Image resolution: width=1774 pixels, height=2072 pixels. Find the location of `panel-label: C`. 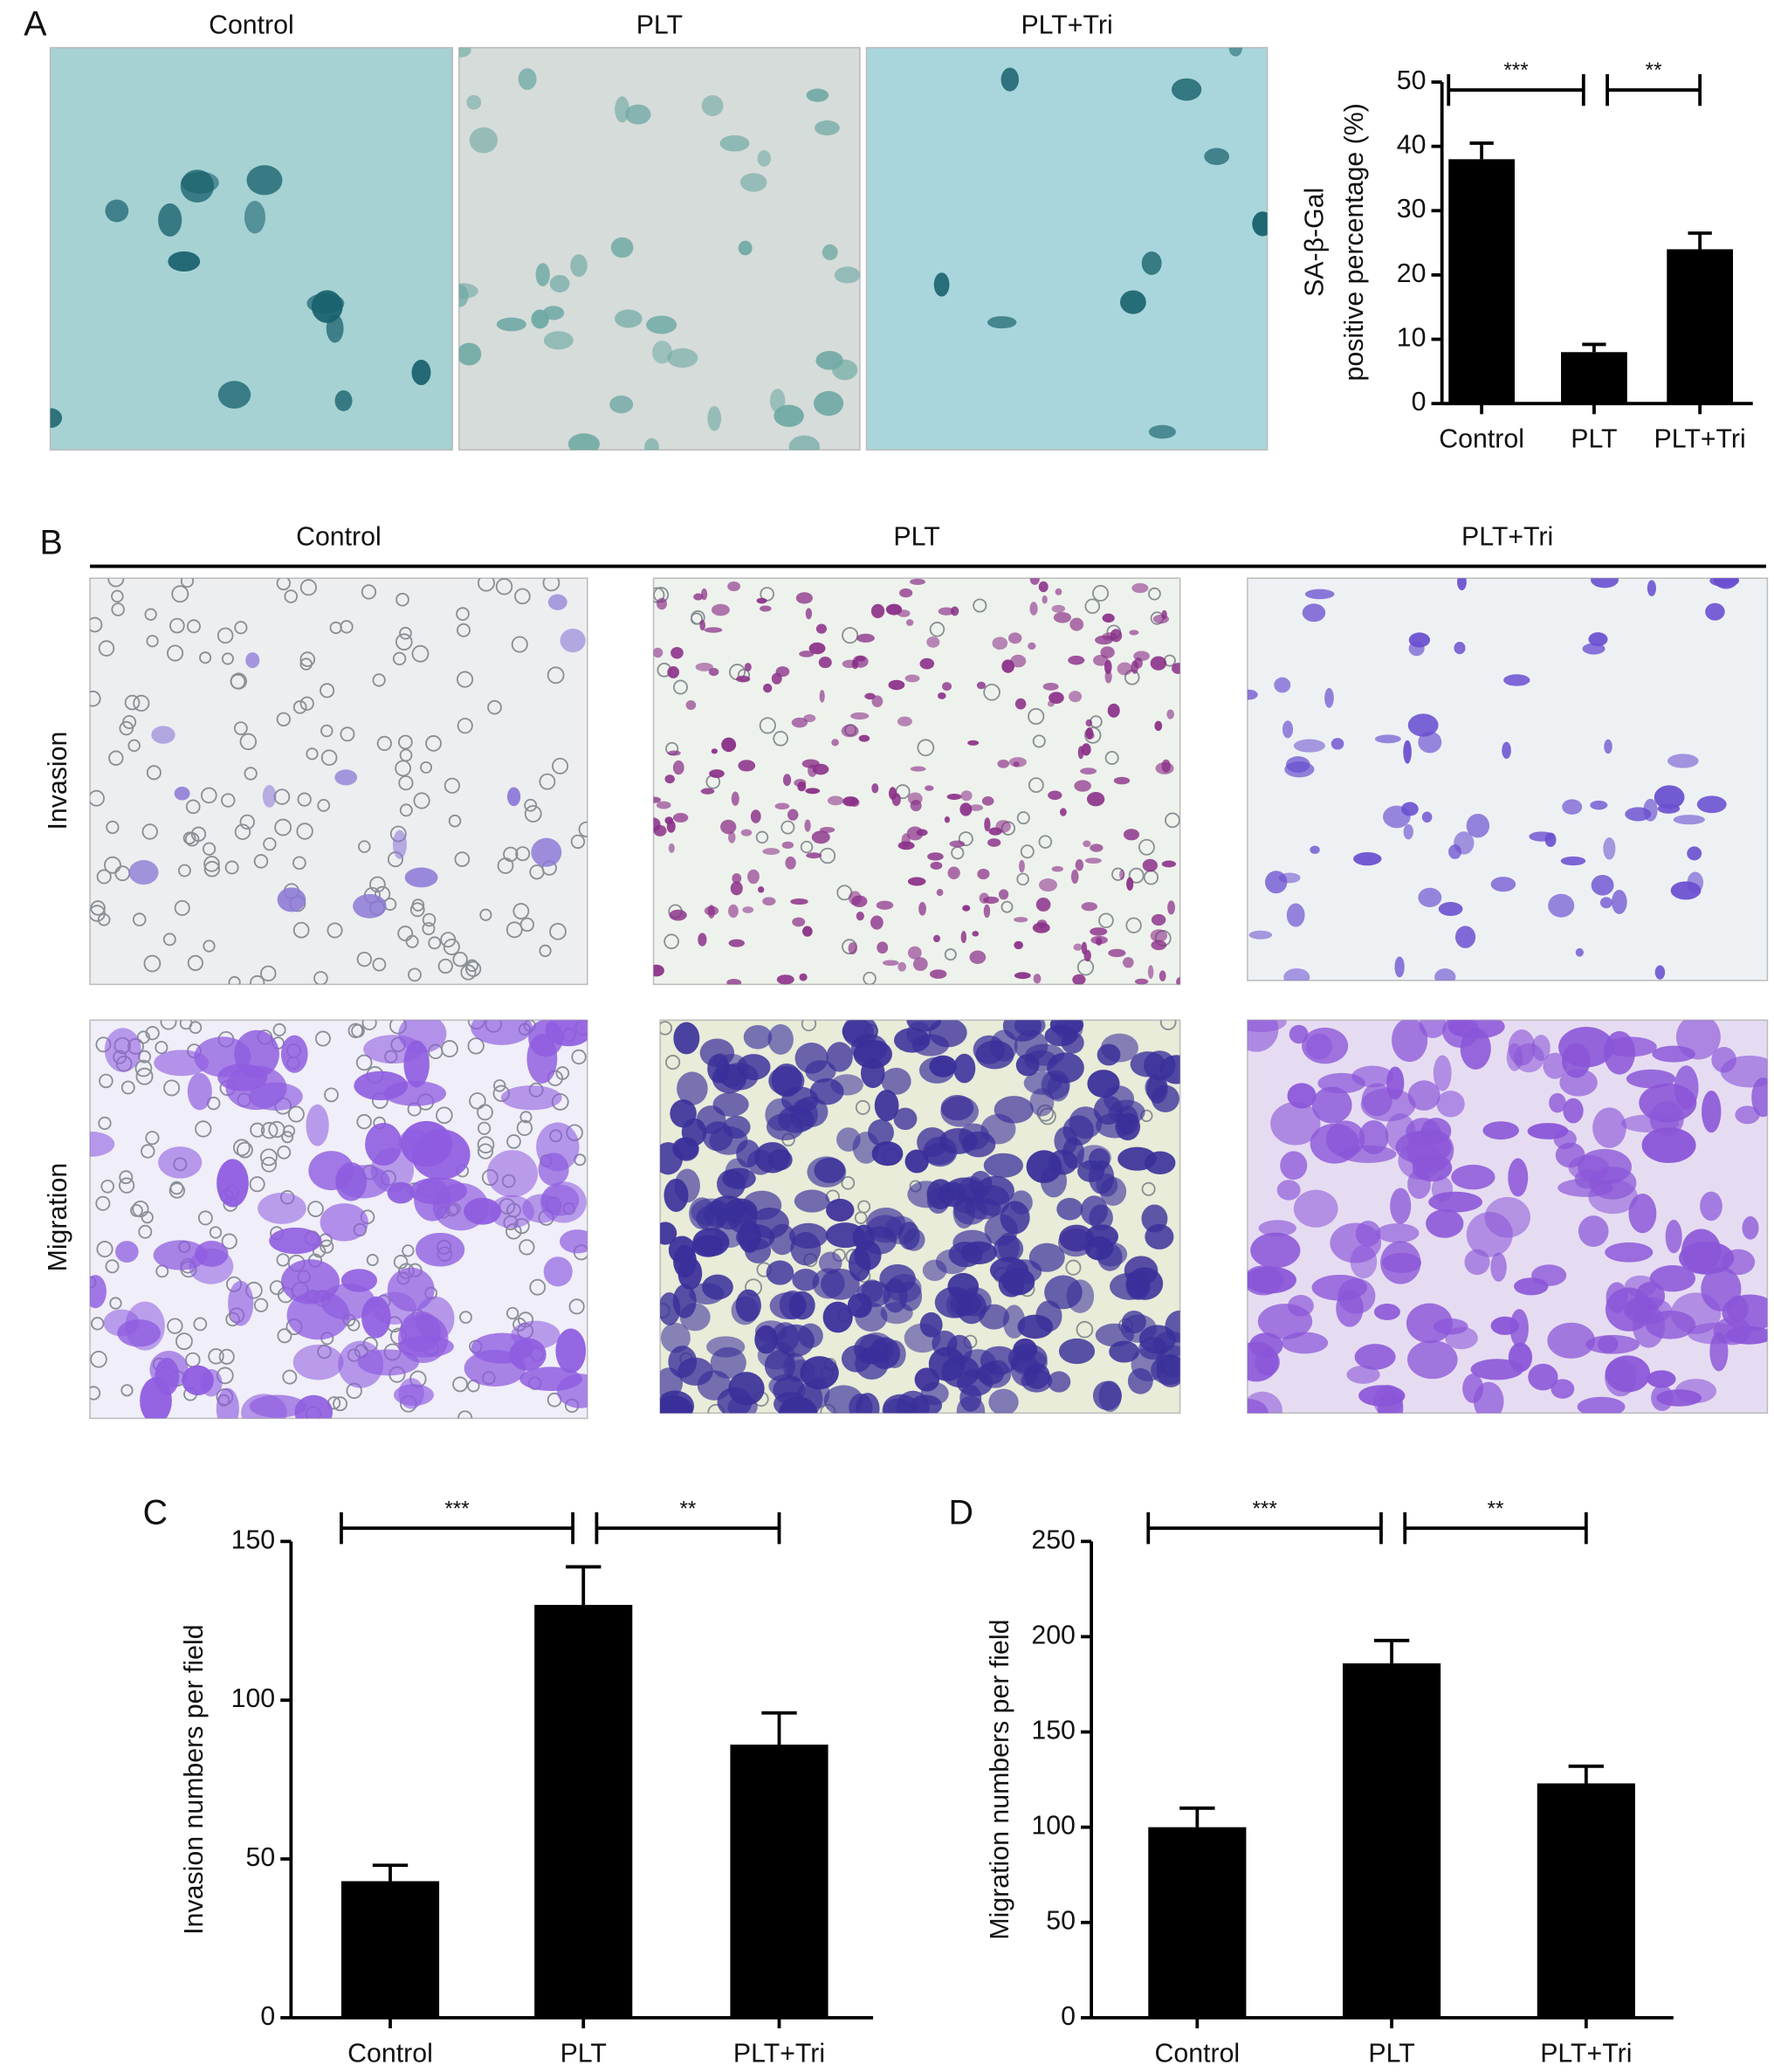

panel-label: C is located at coordinates (155, 1512).